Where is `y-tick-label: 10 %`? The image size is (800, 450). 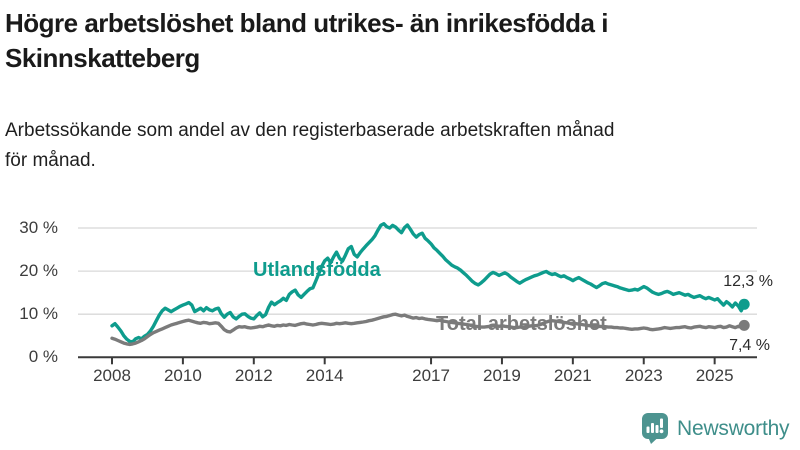
y-tick-label: 10 % is located at coordinates (38, 314).